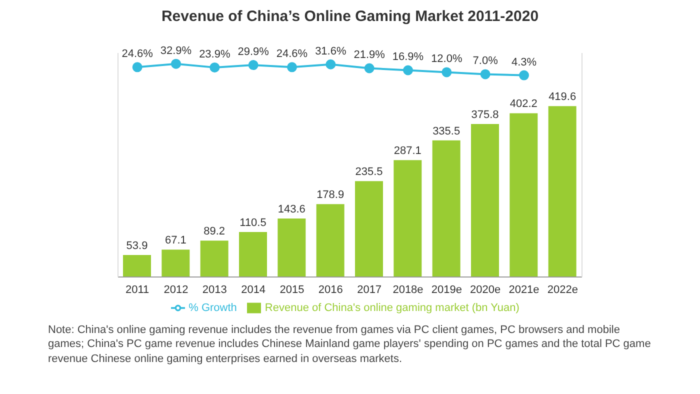 The height and width of the screenshot is (394, 700). Describe the element at coordinates (350, 16) in the screenshot. I see `chart-title: Revenue of China’s Online Gaming Market 2011-2020` at that location.